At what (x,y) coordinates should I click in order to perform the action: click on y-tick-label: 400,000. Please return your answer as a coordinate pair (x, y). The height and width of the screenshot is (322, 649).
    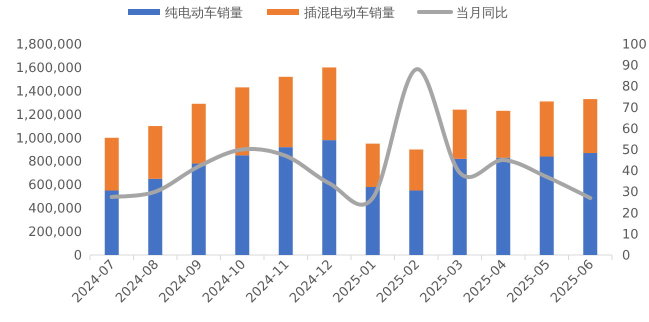
    Looking at the image, I should click on (55, 209).